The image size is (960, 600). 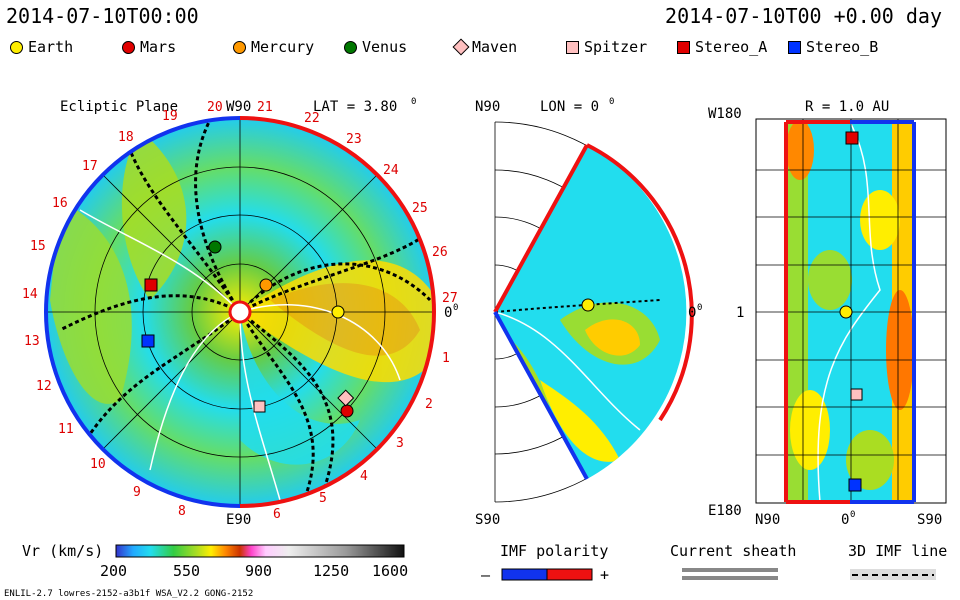 What do you see at coordinates (390, 571) in the screenshot?
I see `colorbar-tick-1600: 1600` at bounding box center [390, 571].